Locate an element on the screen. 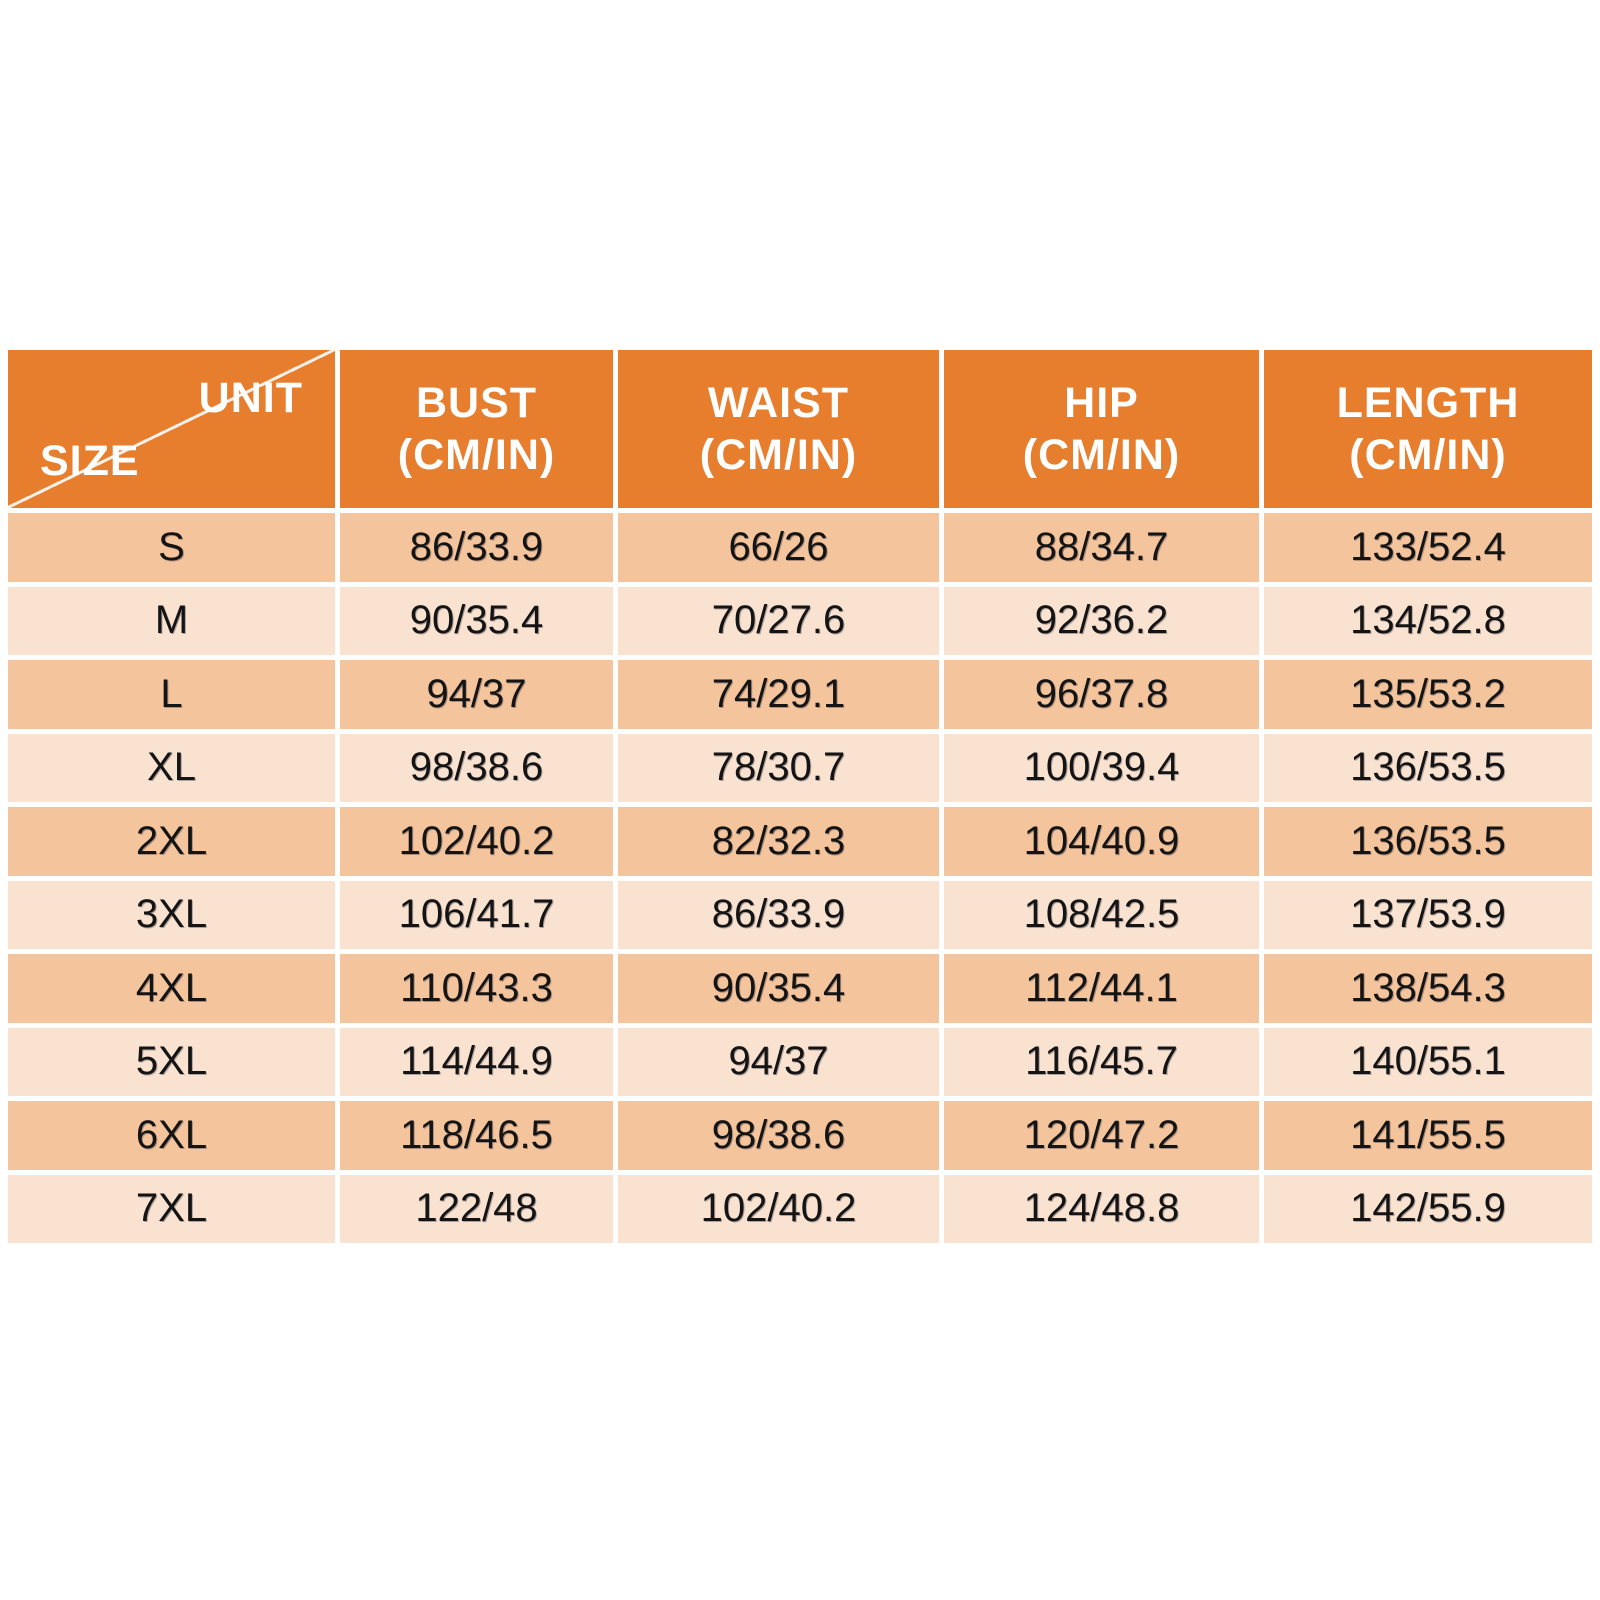 This screenshot has width=1600, height=1600. size-cell-4xl: 4XL is located at coordinates (171, 988).